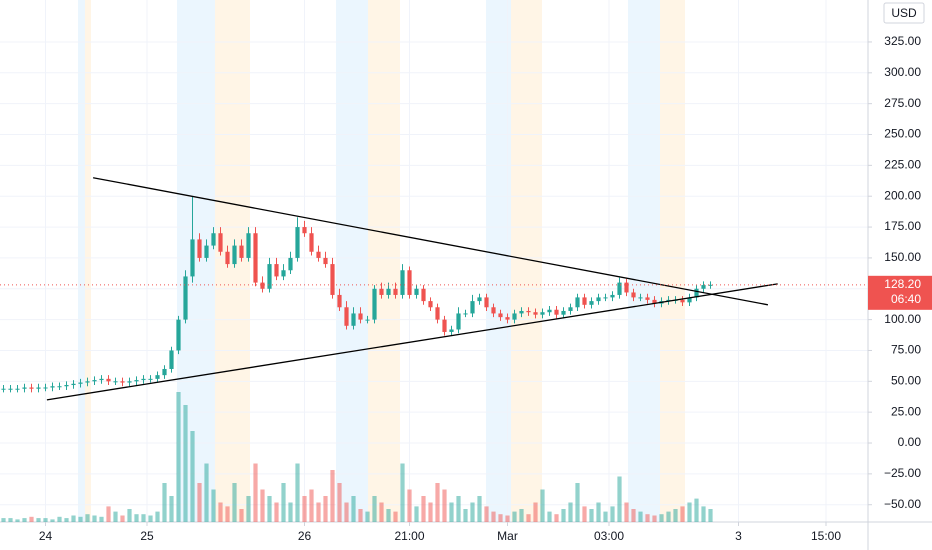 The height and width of the screenshot is (550, 932). I want to click on y-tick-label: 200.00, so click(902, 195).